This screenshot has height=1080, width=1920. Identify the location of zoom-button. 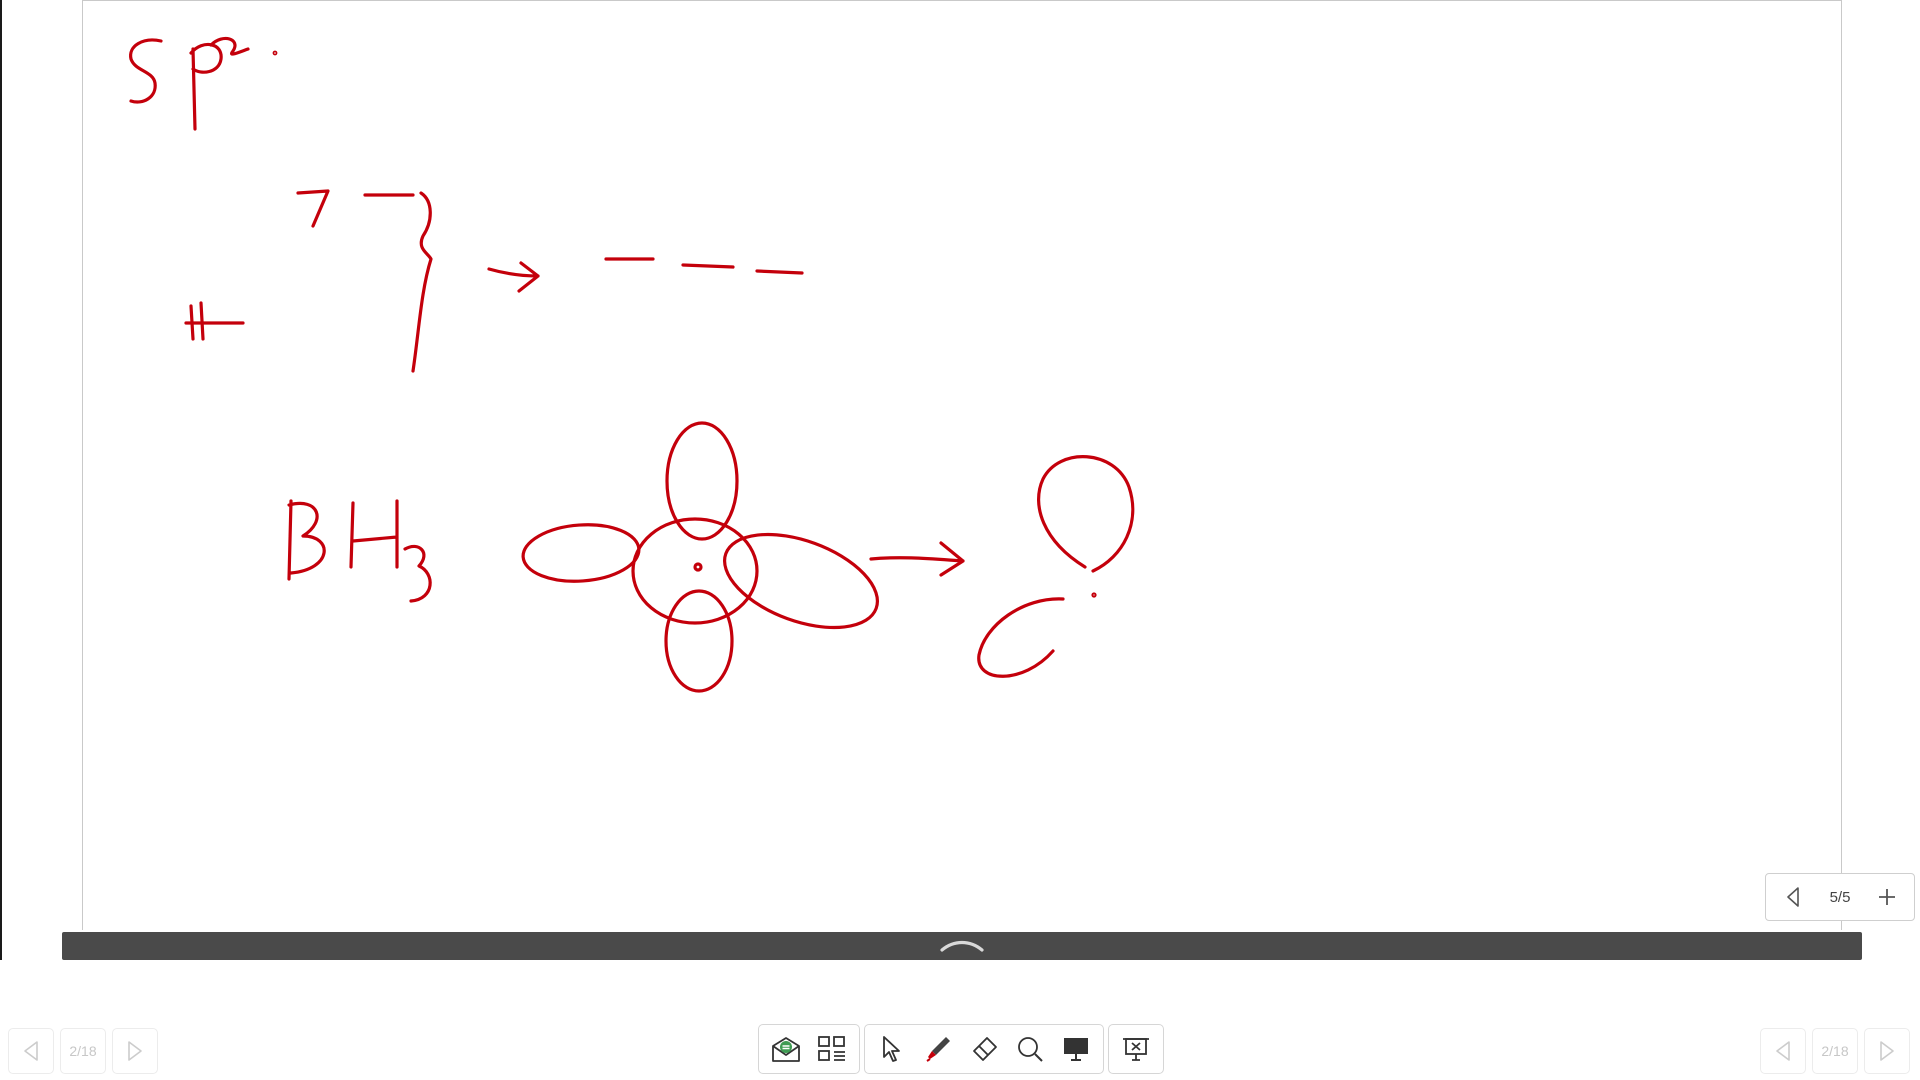
(1030, 1049).